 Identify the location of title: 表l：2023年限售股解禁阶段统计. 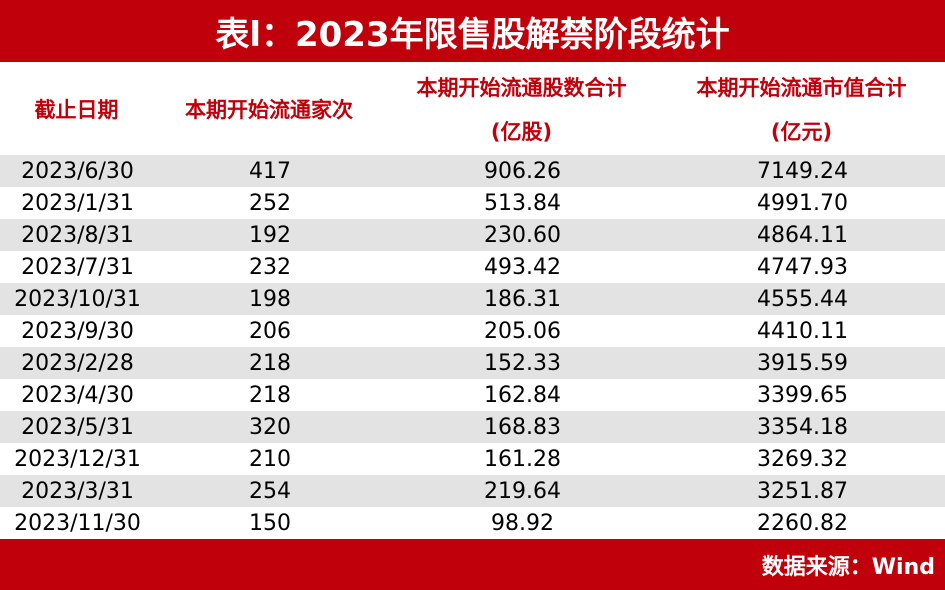
(472, 31).